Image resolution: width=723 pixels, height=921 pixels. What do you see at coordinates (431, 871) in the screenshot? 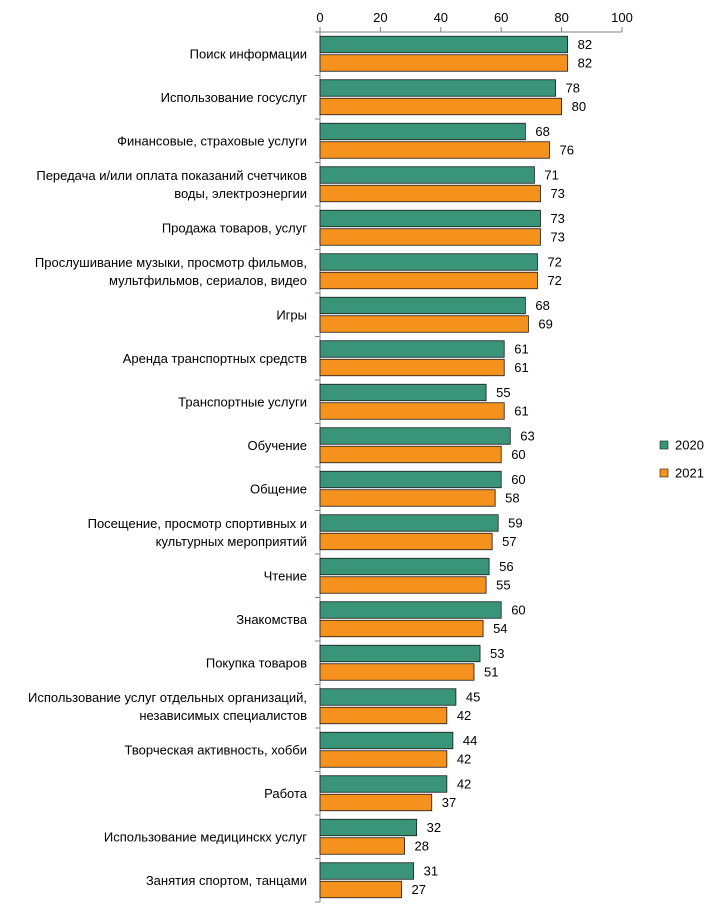
I see `data-label: 31` at bounding box center [431, 871].